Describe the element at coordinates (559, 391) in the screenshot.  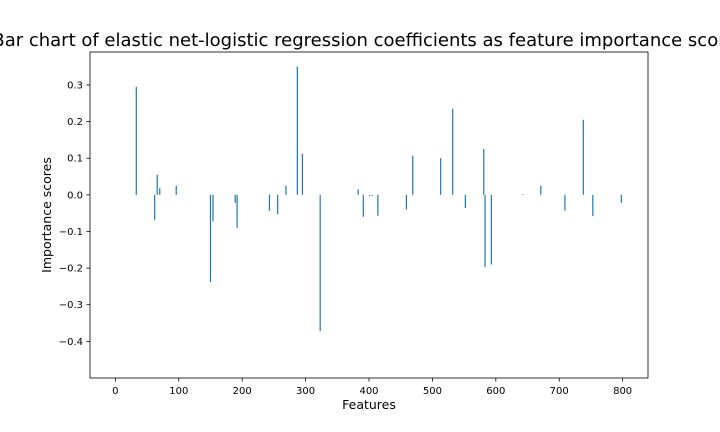
I see `x-tick-label: 700` at that location.